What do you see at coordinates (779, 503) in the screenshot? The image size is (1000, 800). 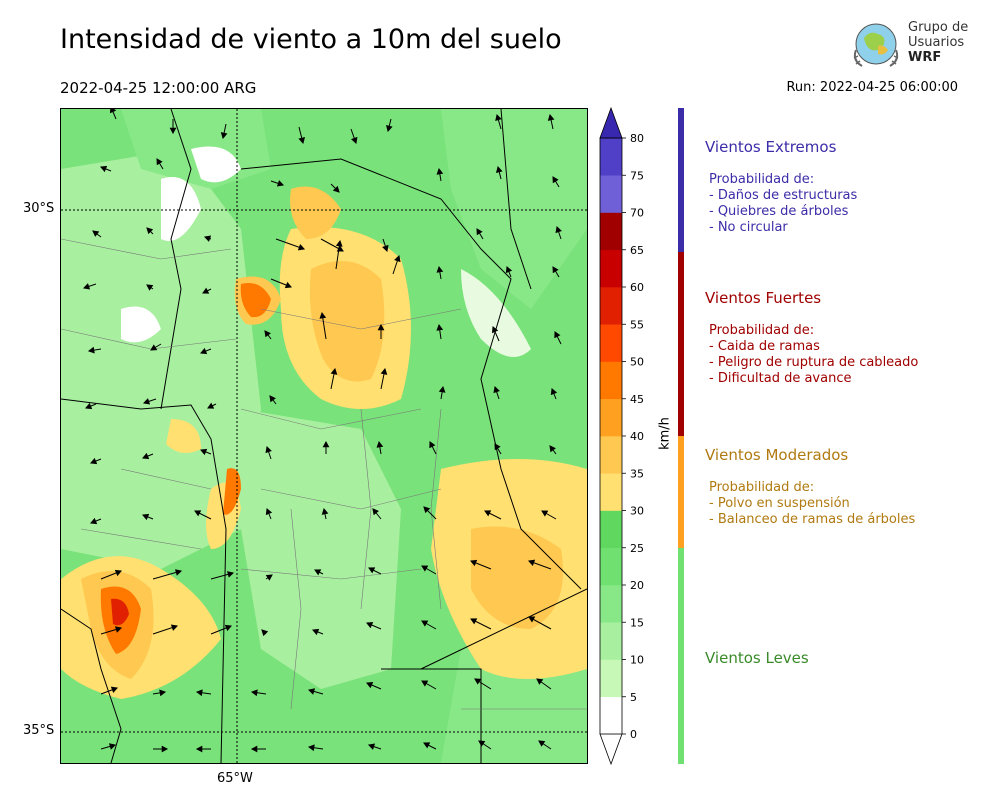 I see `desc-item: - Polvo en suspensión` at bounding box center [779, 503].